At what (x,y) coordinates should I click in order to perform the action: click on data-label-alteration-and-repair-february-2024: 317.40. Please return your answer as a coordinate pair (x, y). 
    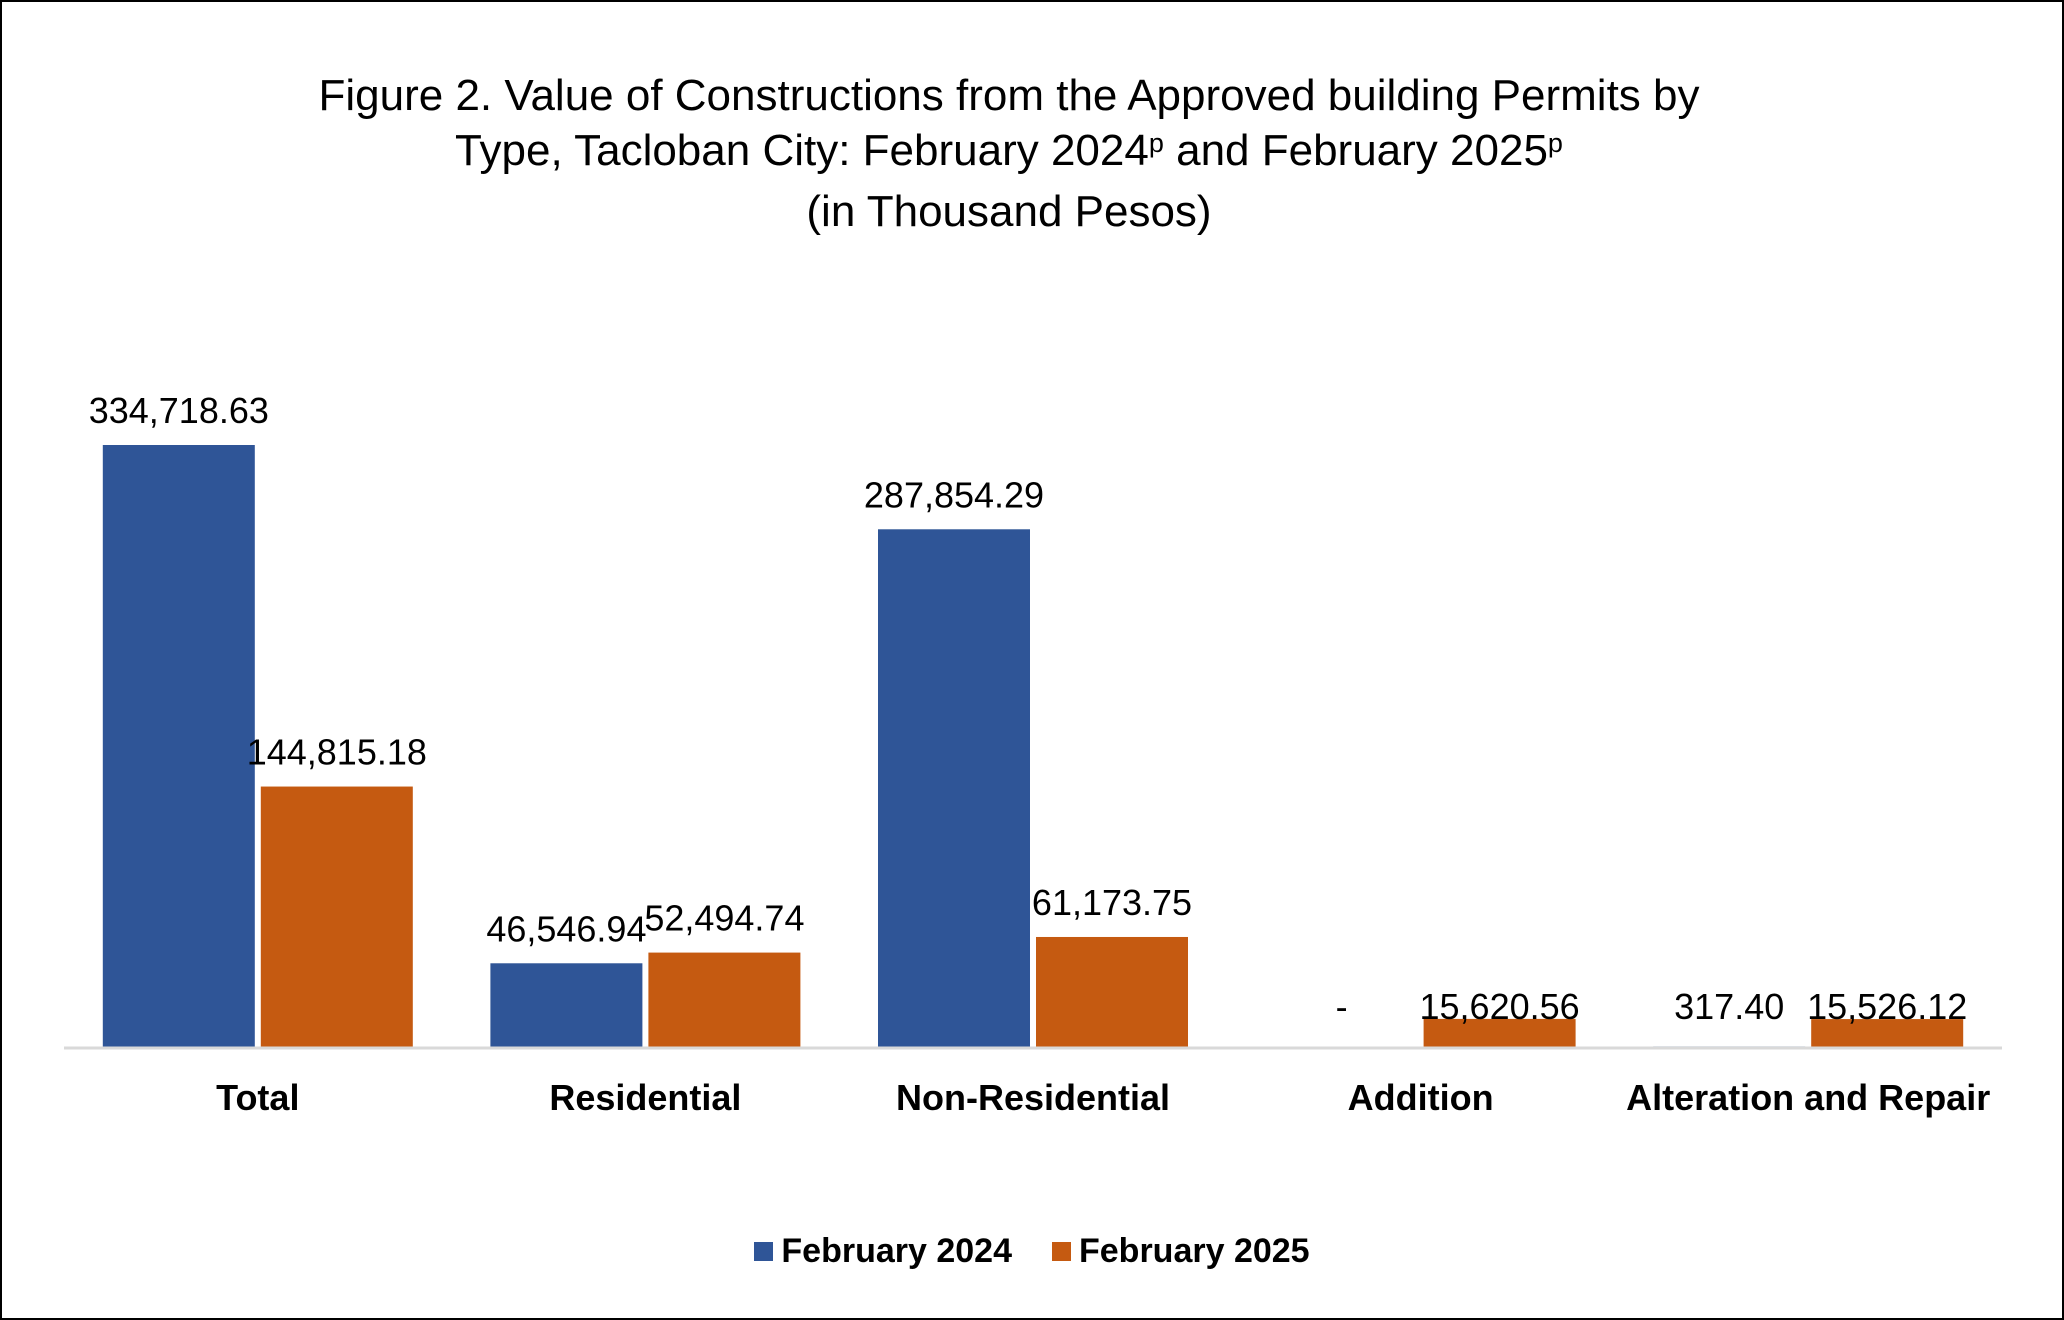
    Looking at the image, I should click on (1729, 1006).